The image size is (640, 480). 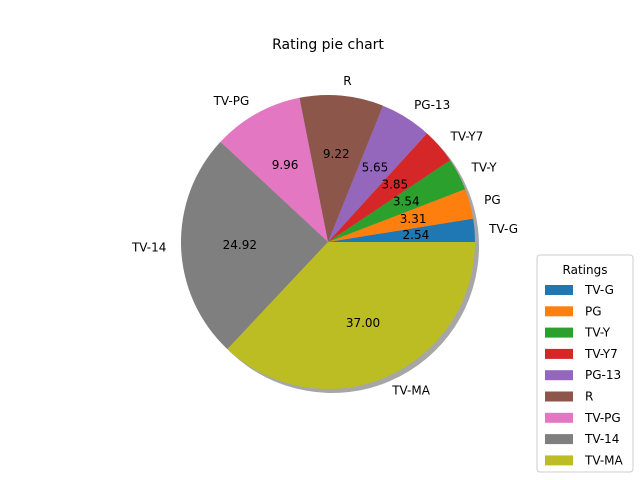 What do you see at coordinates (328, 45) in the screenshot?
I see `chart-title: Rating pie chart` at bounding box center [328, 45].